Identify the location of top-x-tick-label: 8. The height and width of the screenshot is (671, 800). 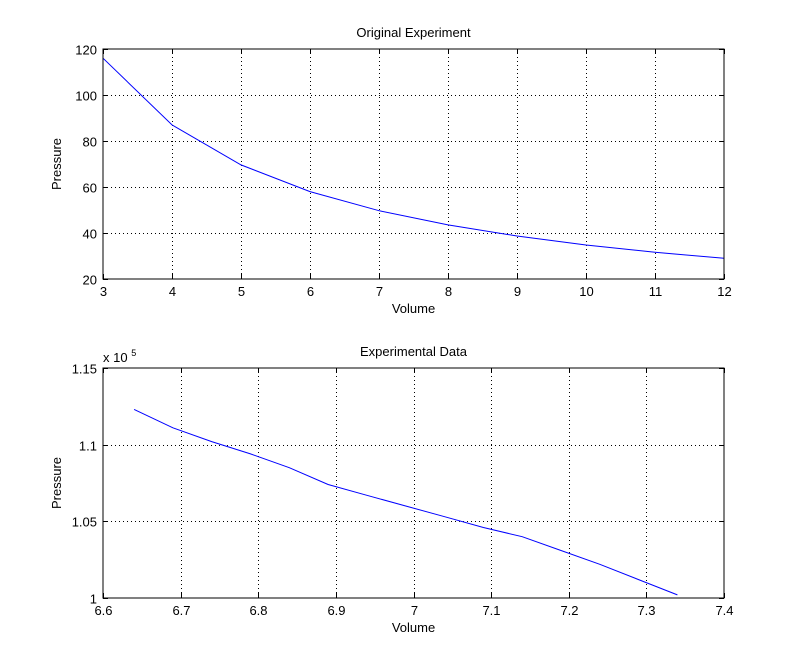
(448, 291).